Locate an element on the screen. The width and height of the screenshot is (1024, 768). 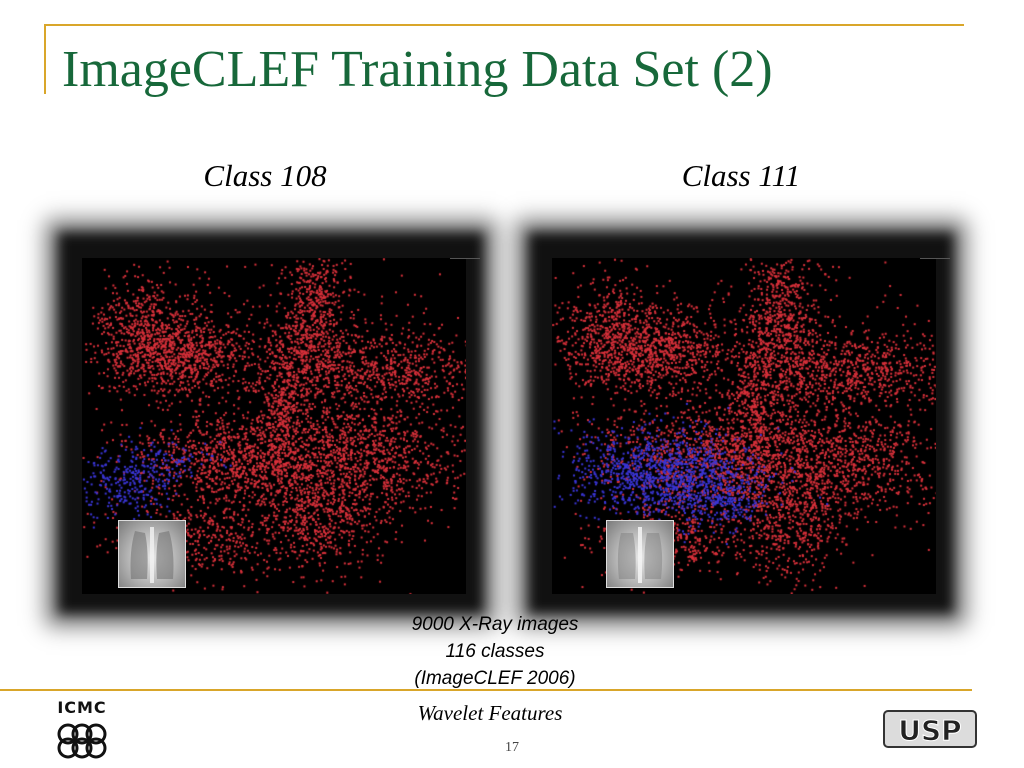
caption-line: 9000 X-Ray images is located at coordinates (495, 624).